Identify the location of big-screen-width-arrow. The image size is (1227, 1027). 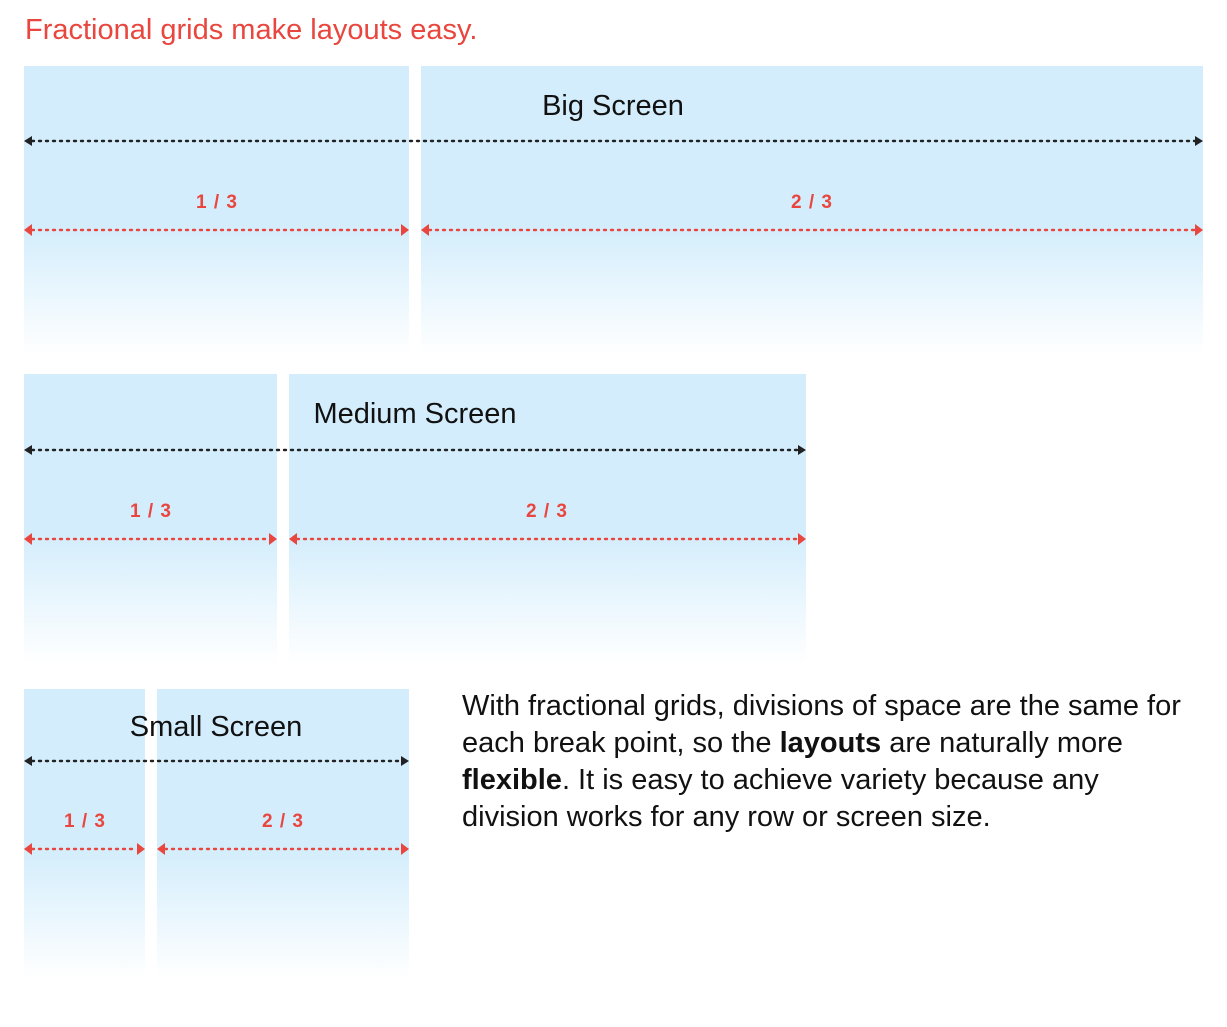
(613, 141).